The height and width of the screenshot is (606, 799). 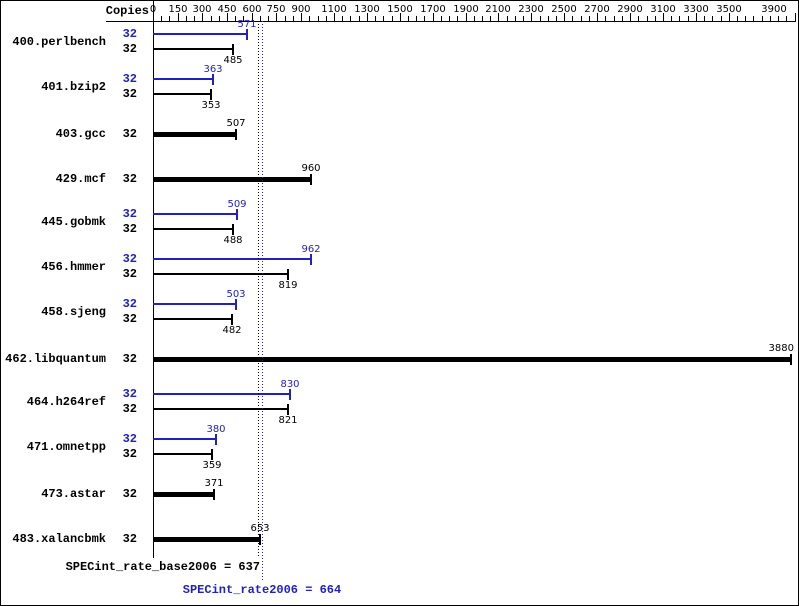 I want to click on axis-tick-label: 2100, so click(x=498, y=9).